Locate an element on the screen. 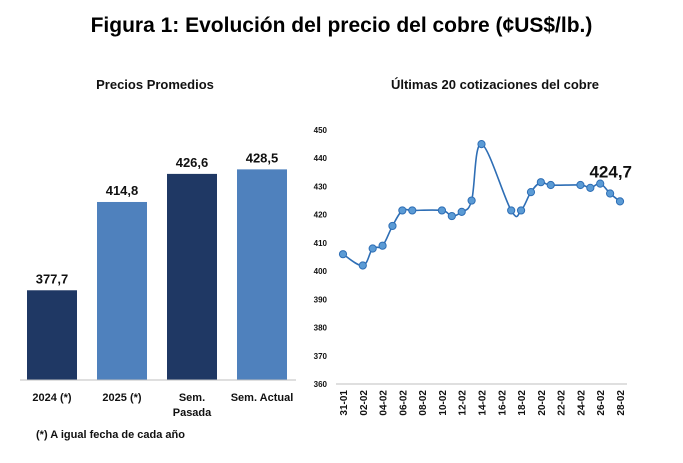 This screenshot has width=683, height=463. bar-value-label: 414,8 is located at coordinates (122, 190).